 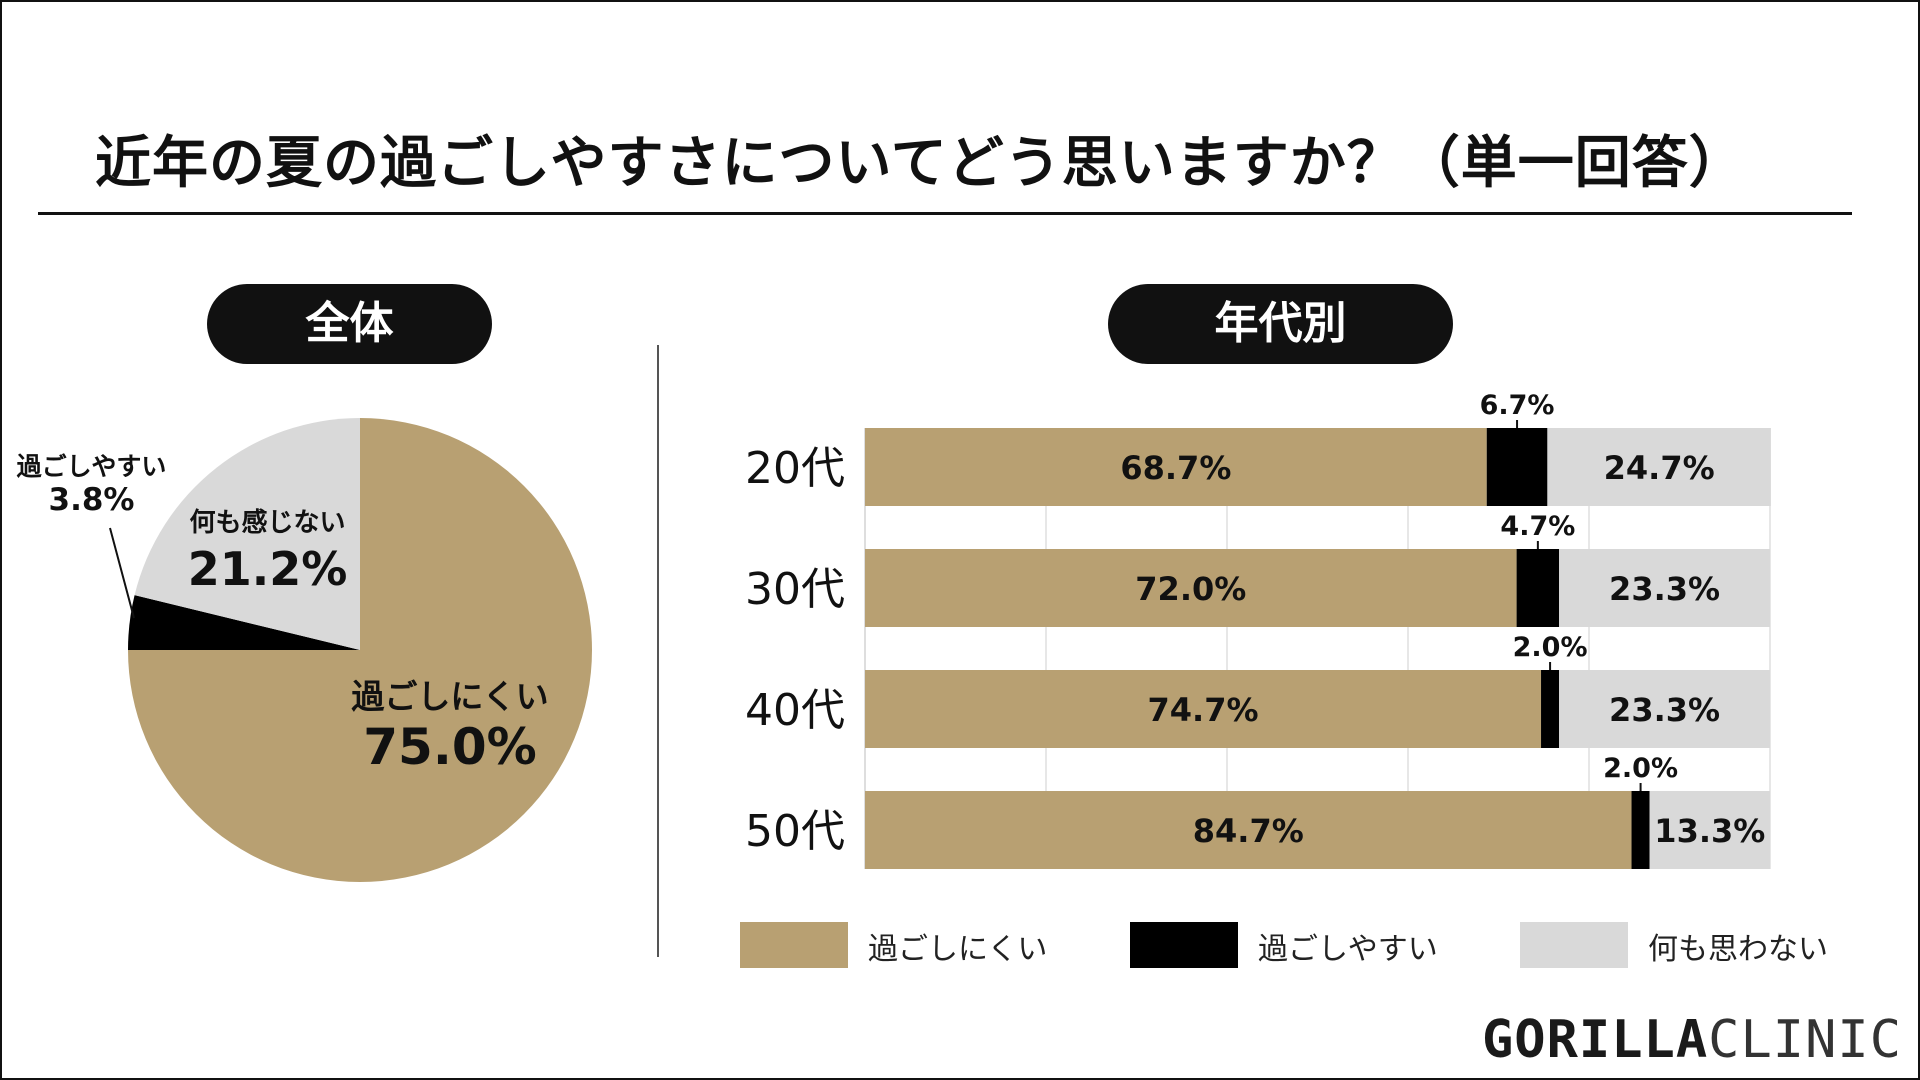 I want to click on easy-leader-line, so click(x=122, y=573).